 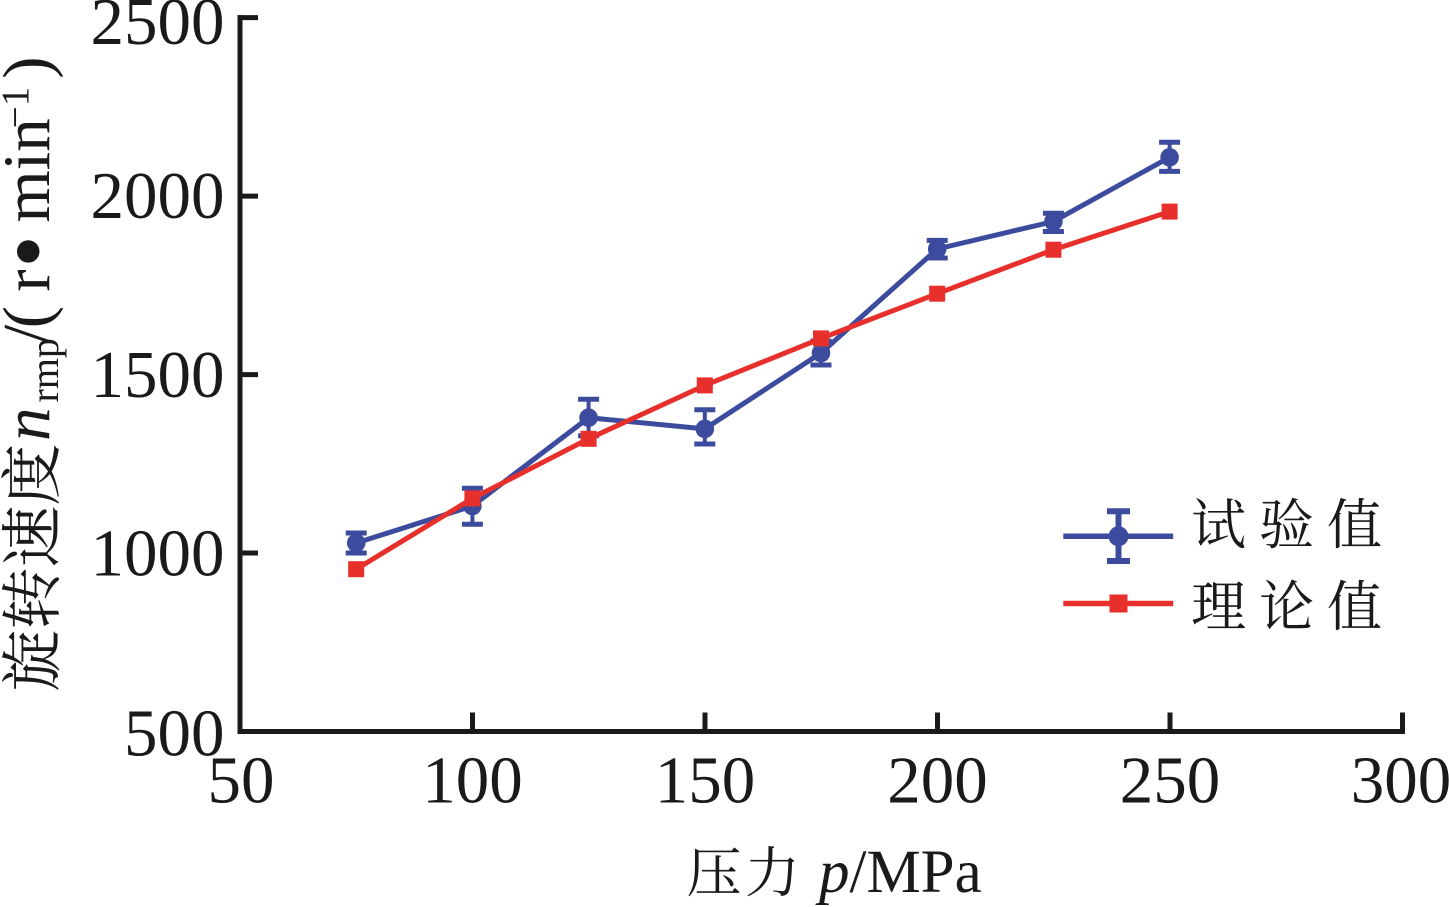 I want to click on svg-text: 50, so click(x=241, y=781).